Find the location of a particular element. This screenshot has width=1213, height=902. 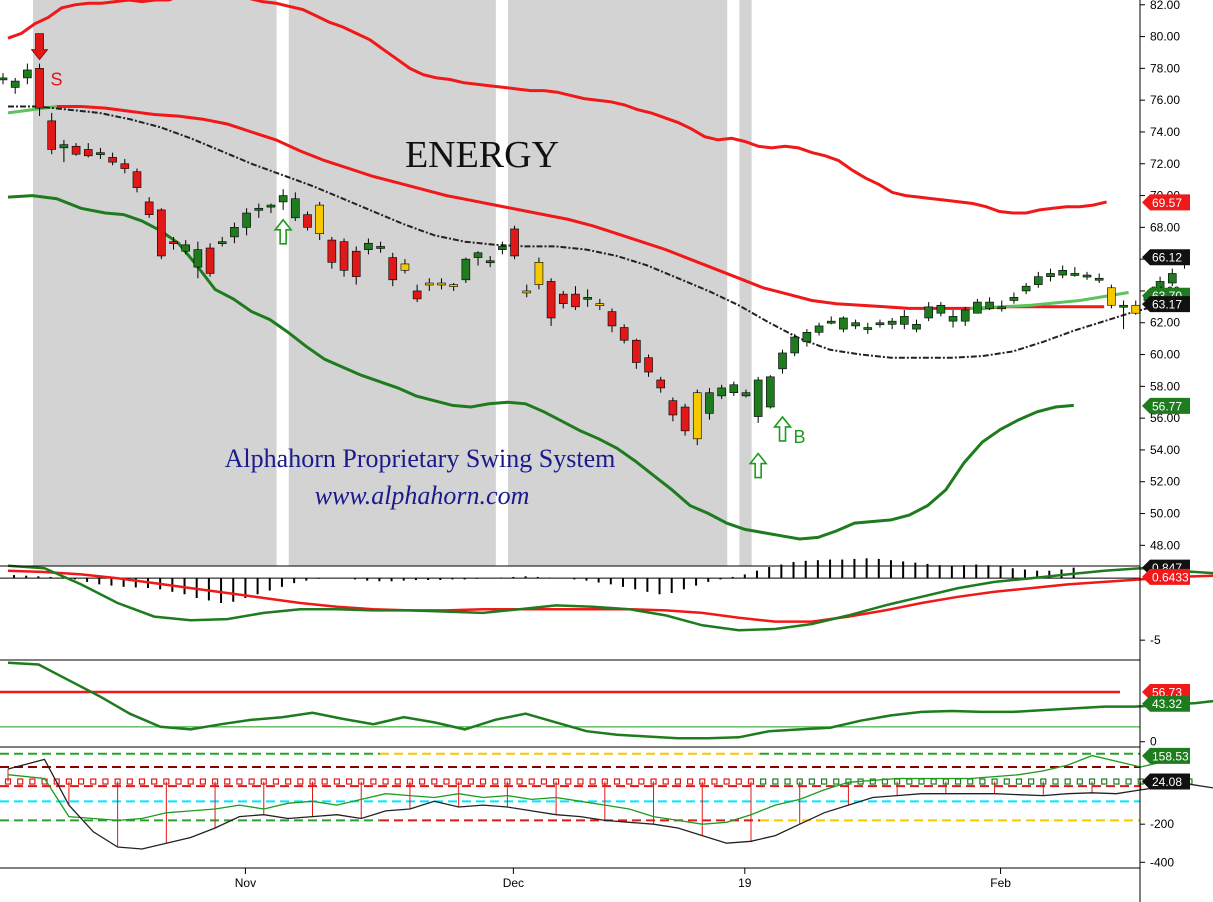

macd-value-tag: 0.6433 is located at coordinates (1170, 577).